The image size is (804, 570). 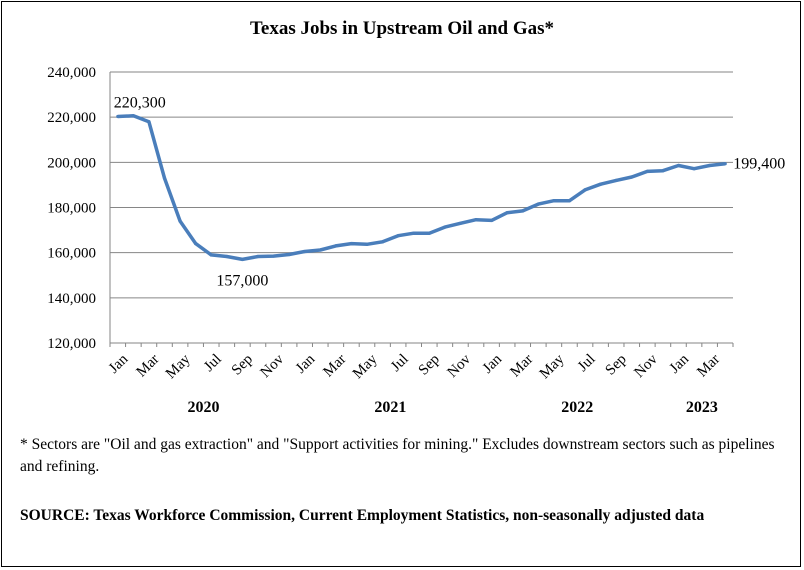 I want to click on year-label: 2021, so click(x=390, y=407).